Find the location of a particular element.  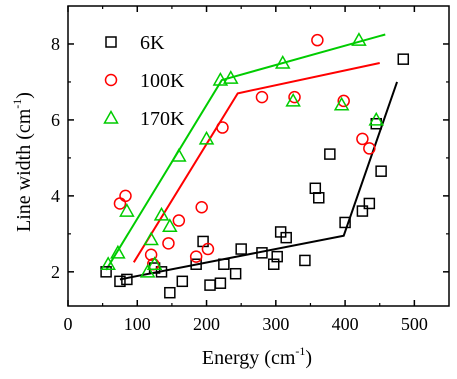

y-tick-label: 4 is located at coordinates (55, 196).